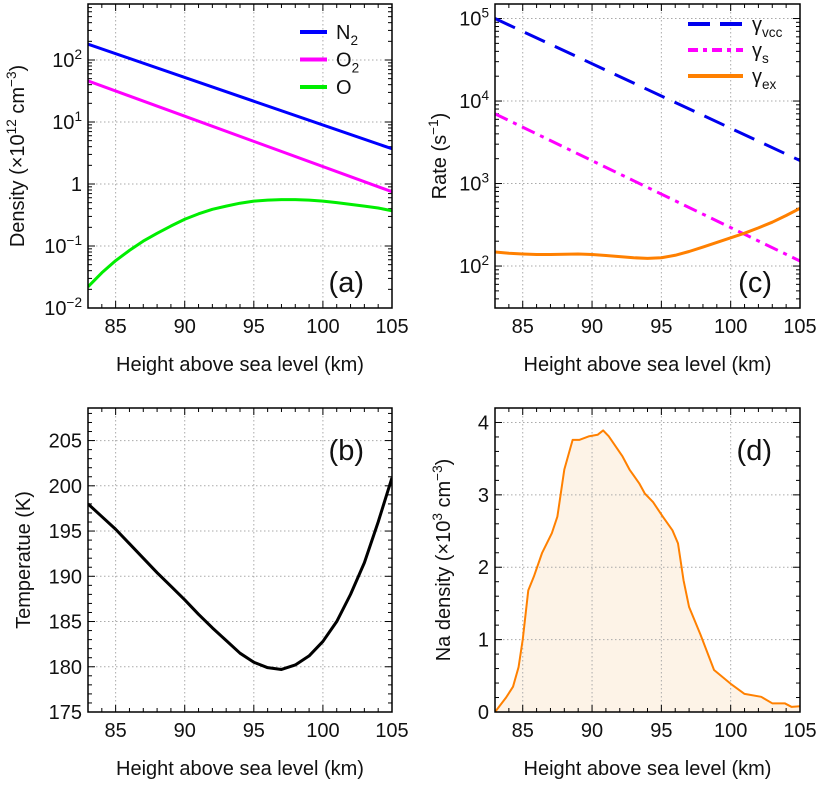  Describe the element at coordinates (764, 79) in the screenshot. I see `legend-label: γex​` at that location.